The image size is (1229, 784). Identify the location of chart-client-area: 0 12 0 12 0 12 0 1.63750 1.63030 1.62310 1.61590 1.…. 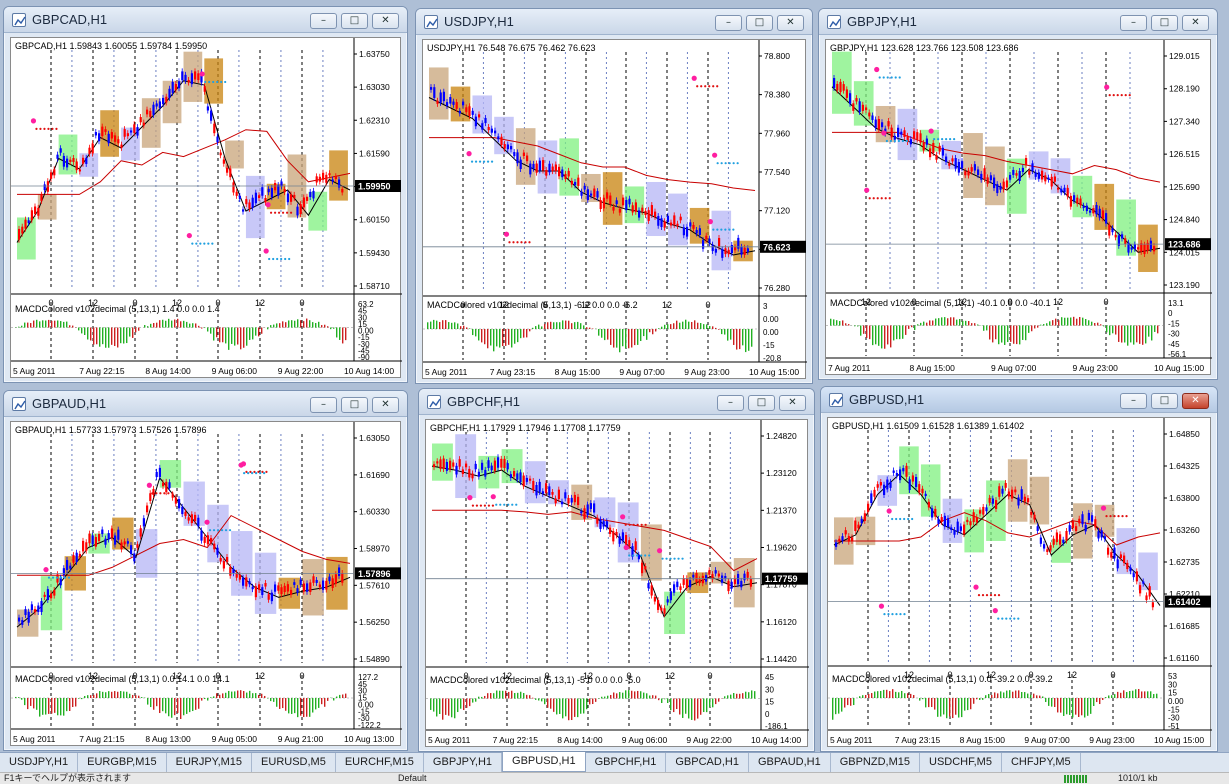
(206, 208).